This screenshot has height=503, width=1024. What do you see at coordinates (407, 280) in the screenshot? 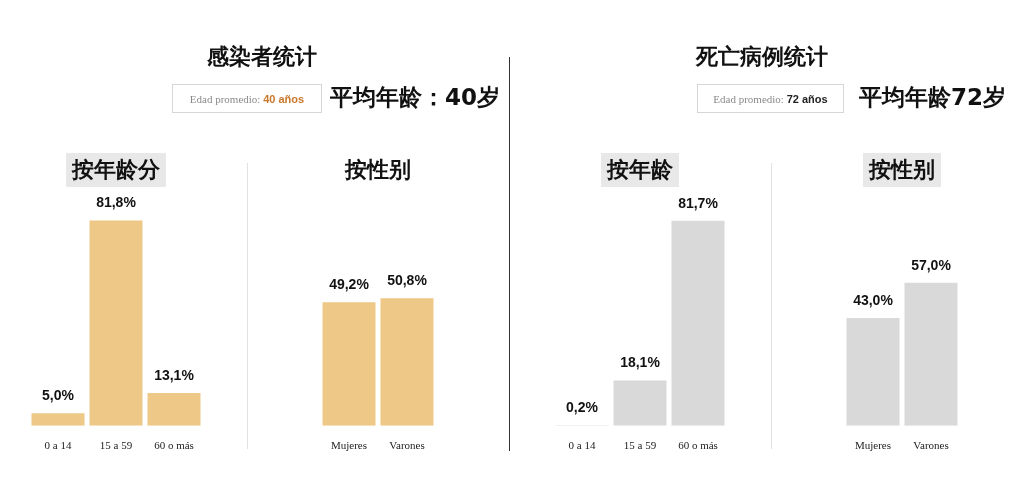
I see `data-label: 50,8%` at bounding box center [407, 280].